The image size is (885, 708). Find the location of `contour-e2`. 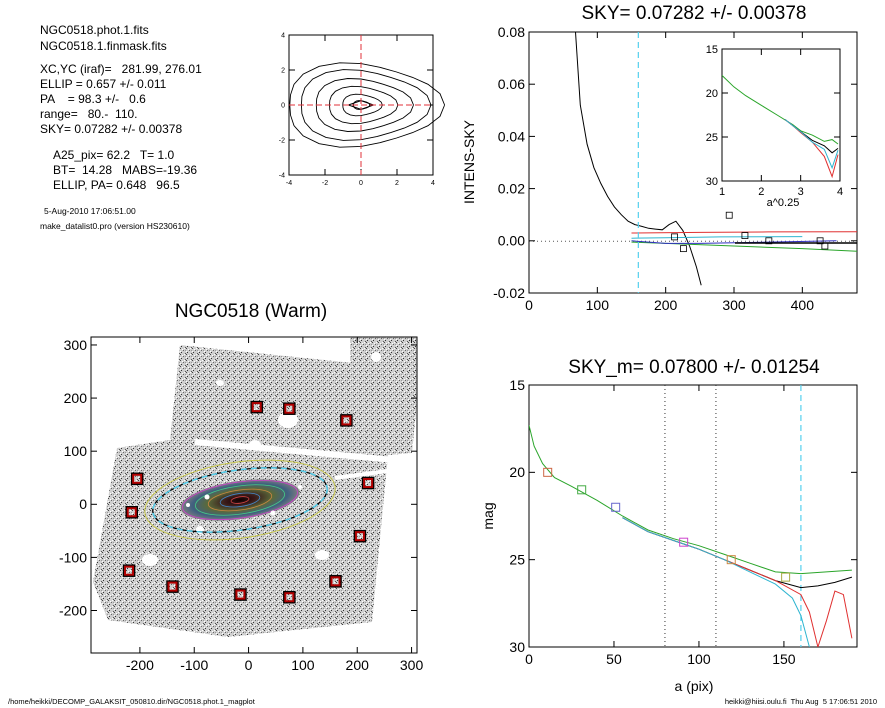

contour-e2 is located at coordinates (240, 500).